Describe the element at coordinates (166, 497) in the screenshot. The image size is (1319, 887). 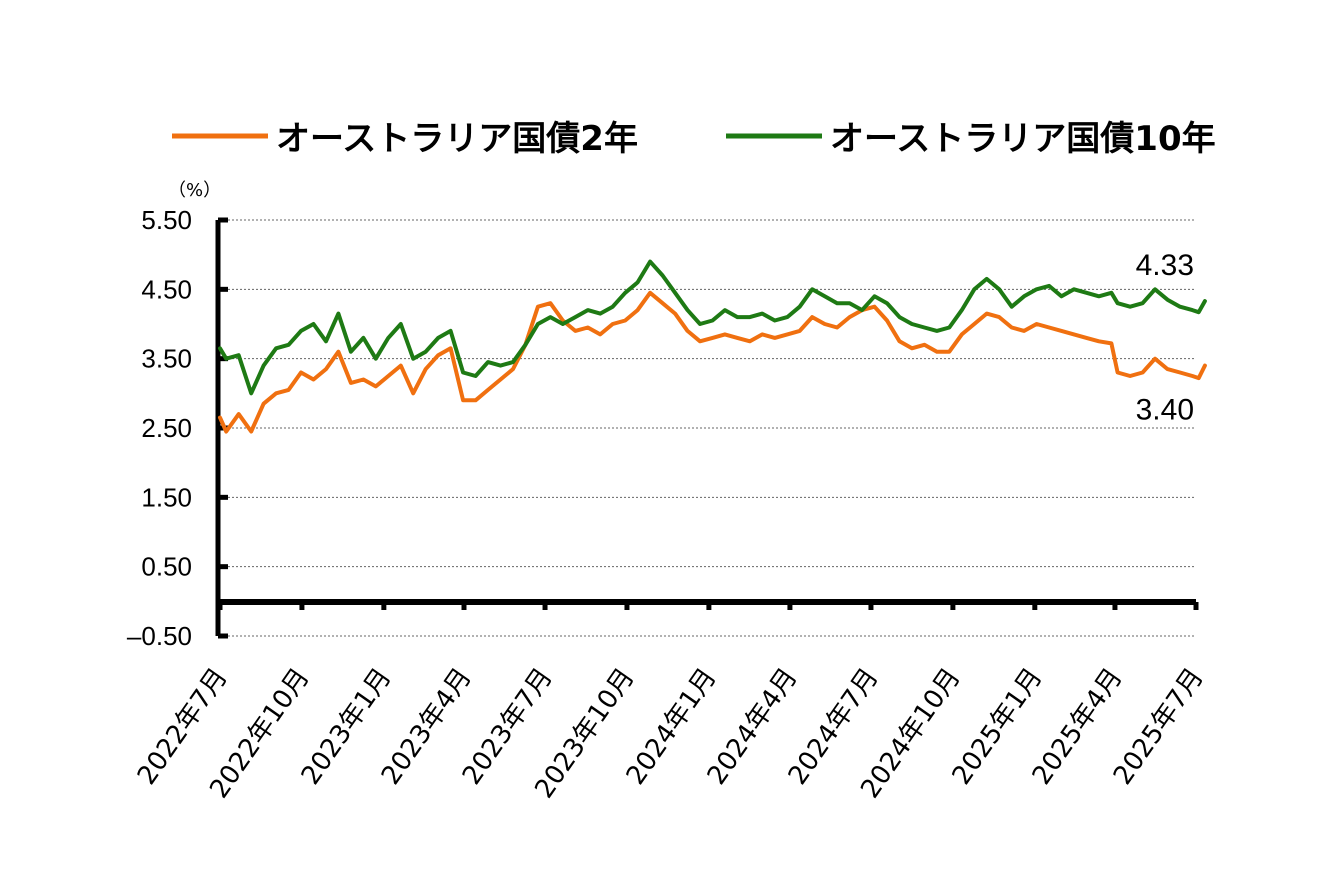
I see `y-tick-label: 1.50` at that location.